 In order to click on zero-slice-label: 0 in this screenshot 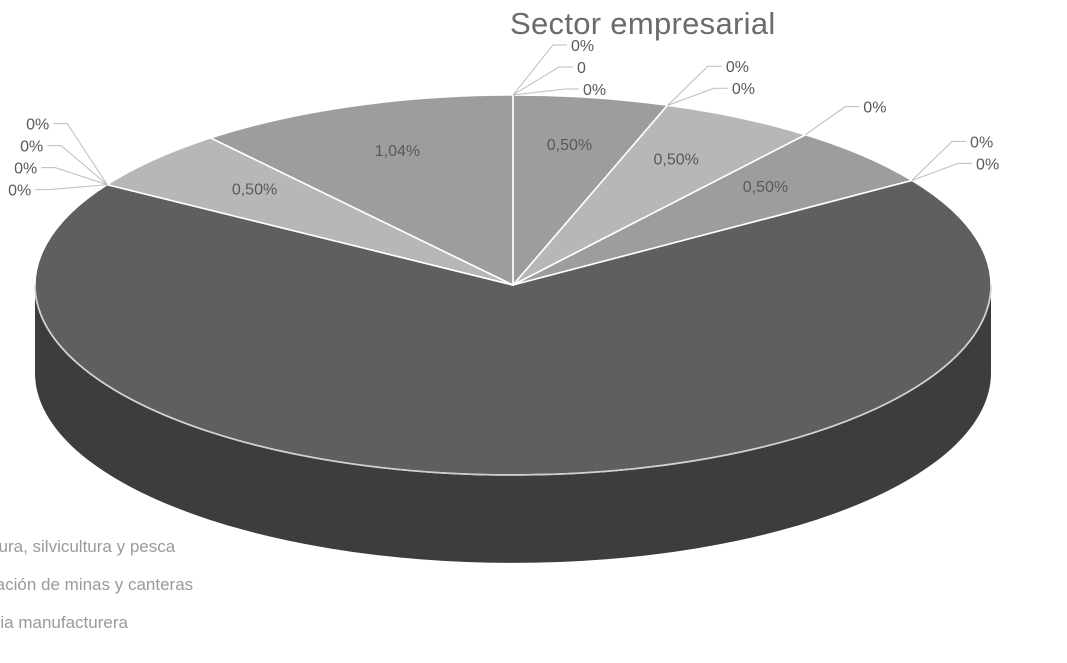, I will do `click(581, 68)`.